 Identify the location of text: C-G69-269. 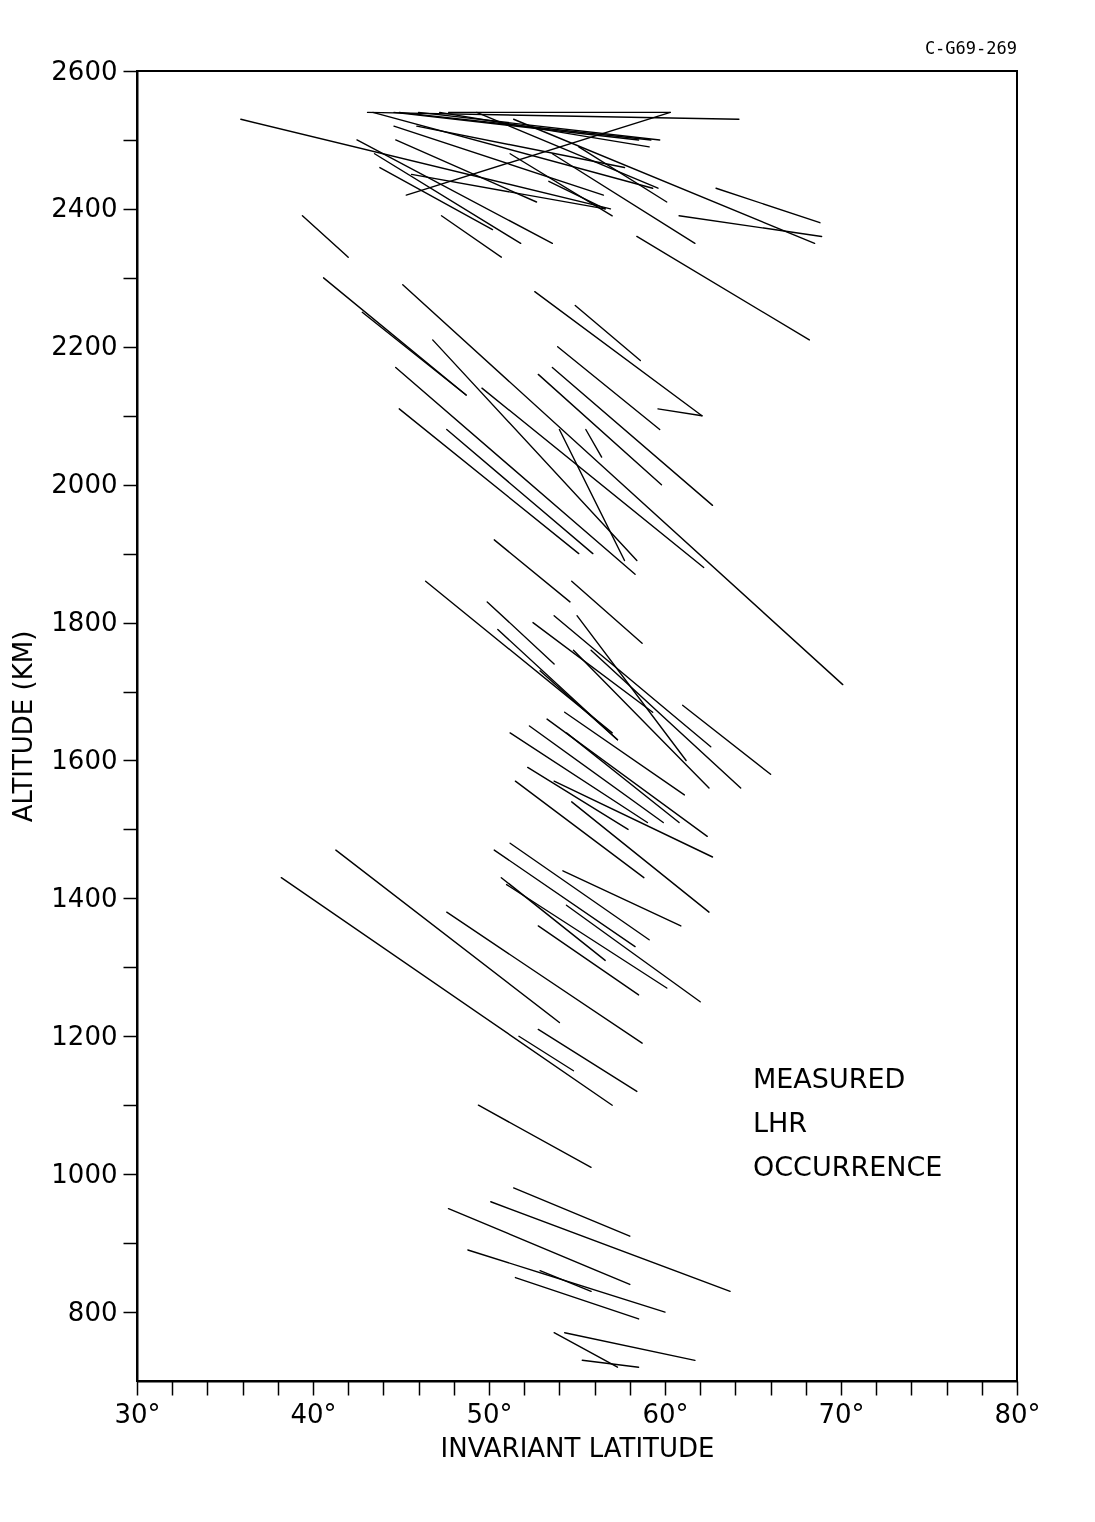
(970, 48).